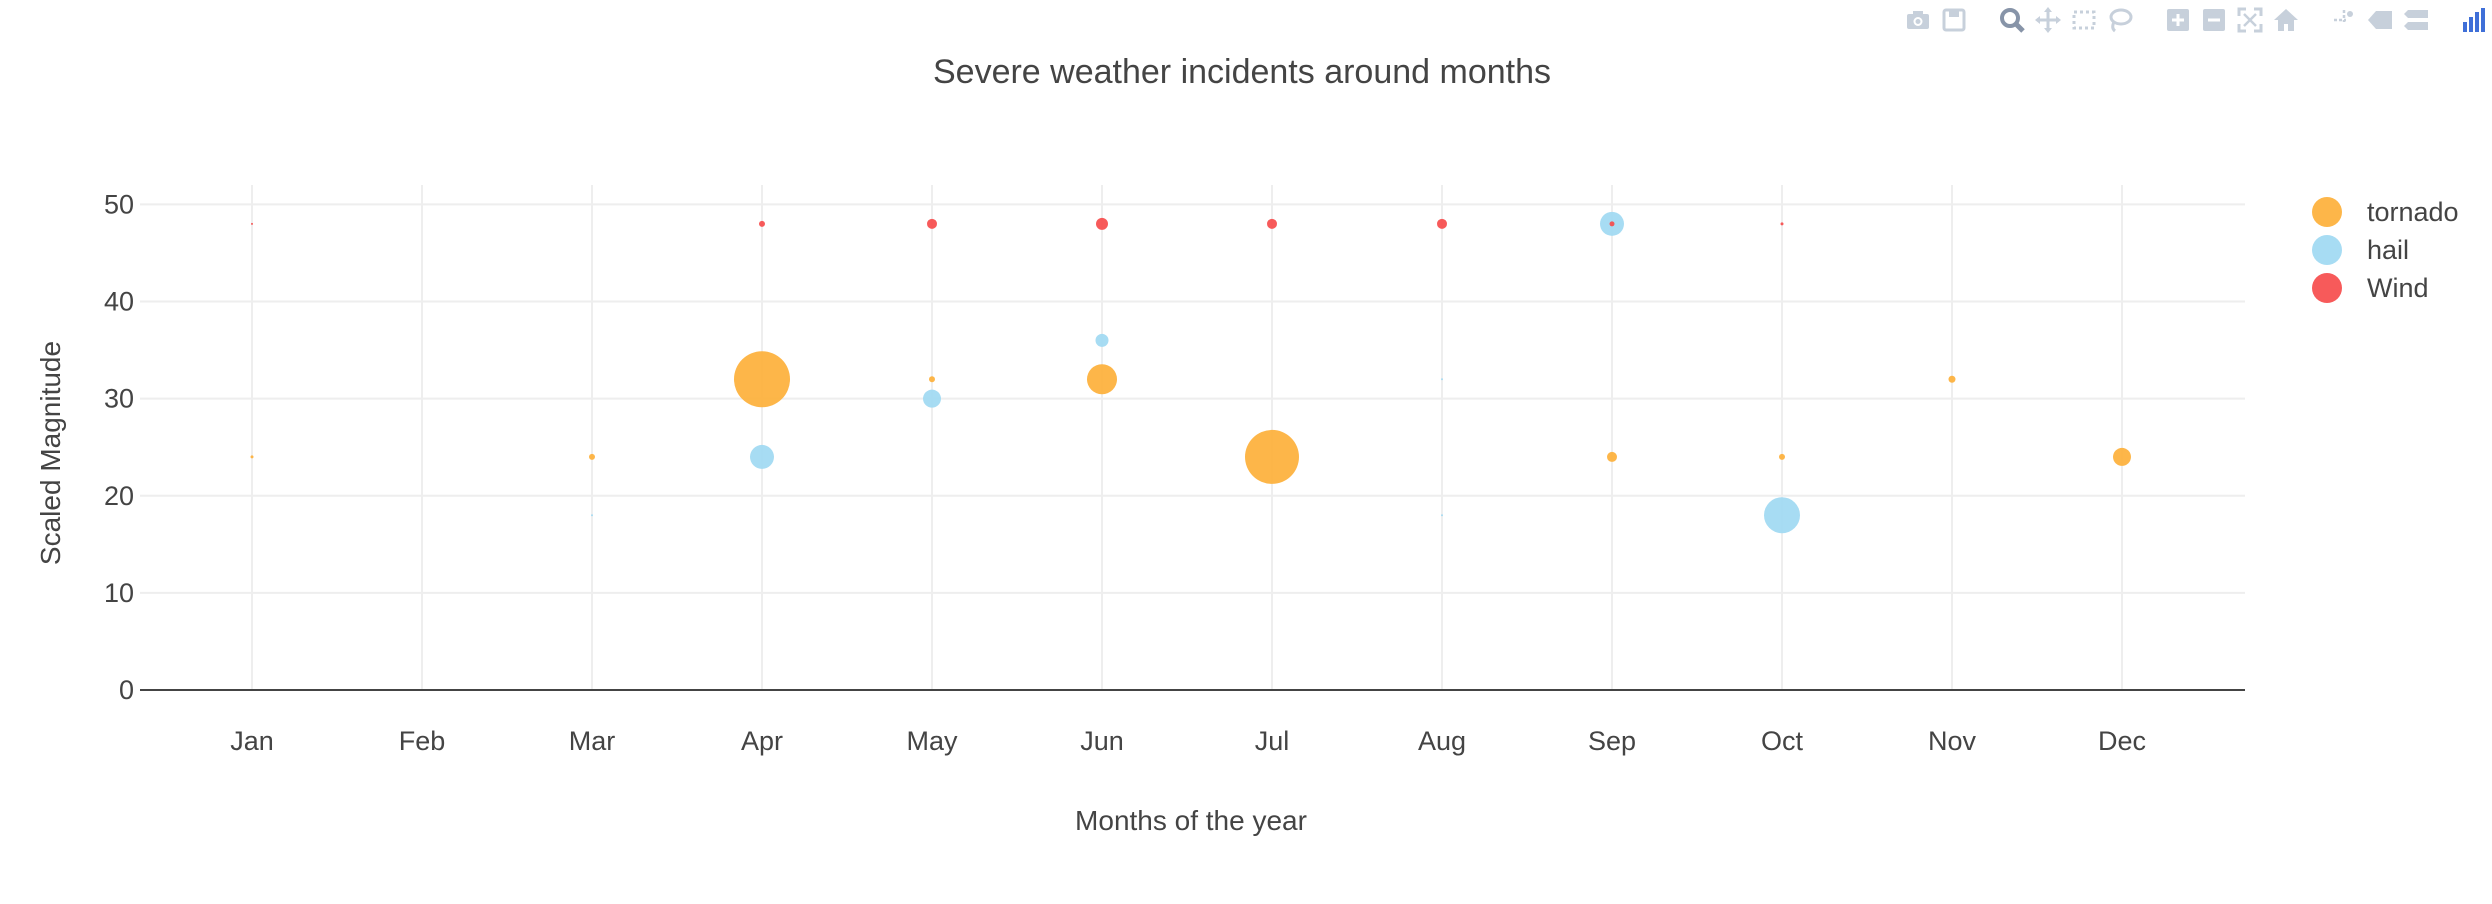 Image resolution: width=2492 pixels, height=904 pixels. I want to click on y-axis-label: Scaled Magnitude, so click(50, 453).